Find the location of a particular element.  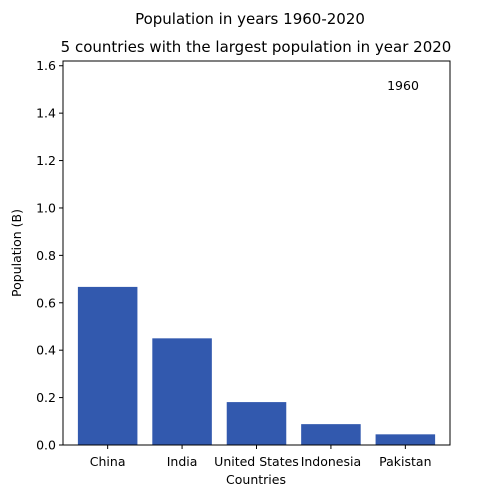

chart-suptitle: Population in years 1960-2020 is located at coordinates (250, 19).